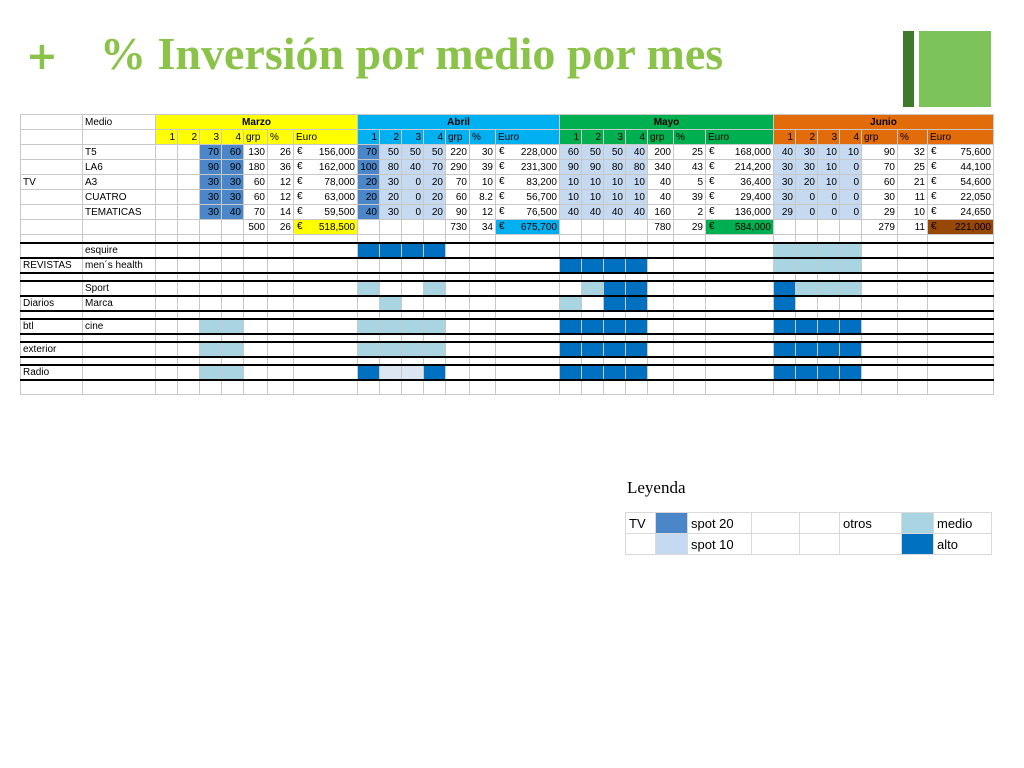 The image size is (1024, 768). What do you see at coordinates (412, 167) in the screenshot?
I see `week-3-cell: 40` at bounding box center [412, 167].